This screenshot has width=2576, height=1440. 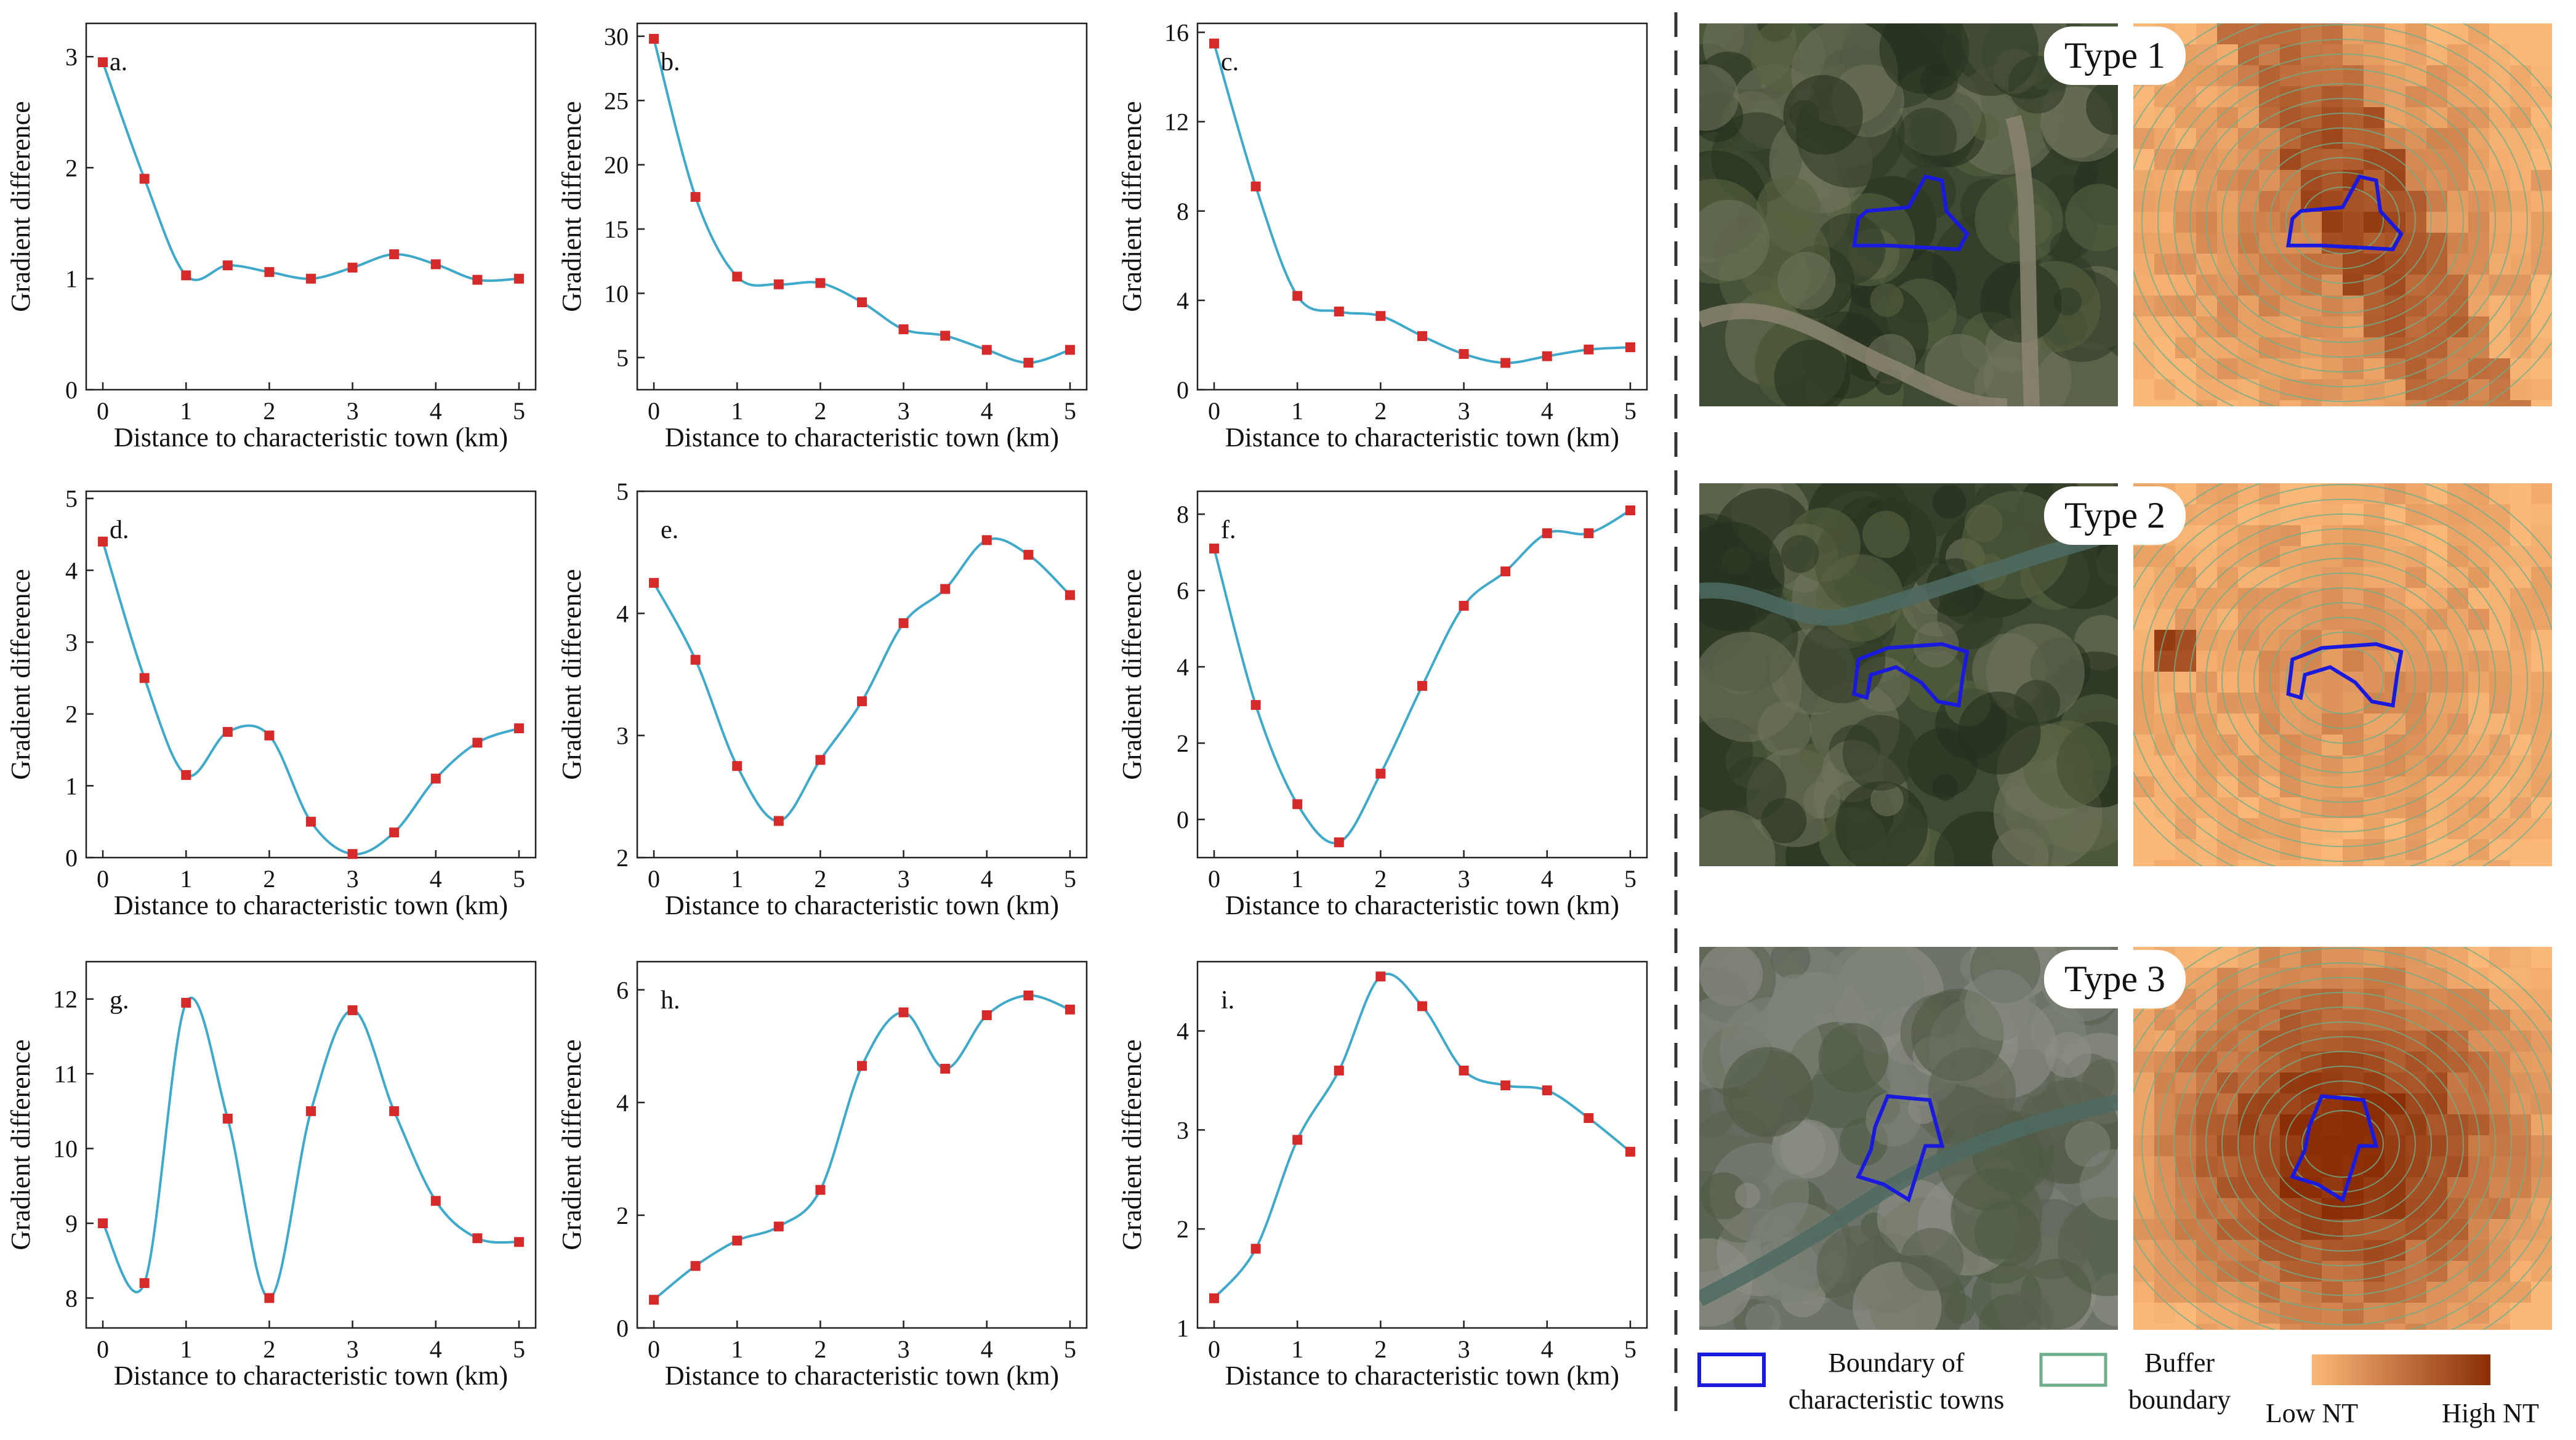 What do you see at coordinates (1227, 1000) in the screenshot?
I see `panel-label: i.` at bounding box center [1227, 1000].